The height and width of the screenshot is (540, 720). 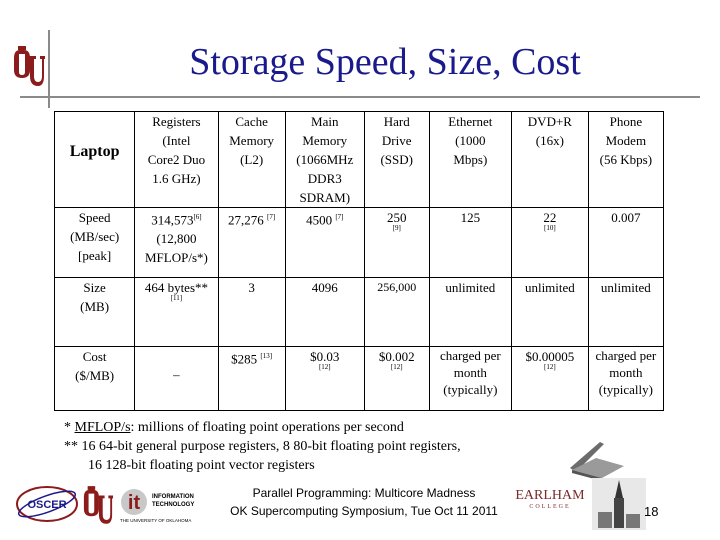 I want to click on cell-speed-registers: 314,573[6] (12,800 MFLOP/s*), so click(x=176, y=242).